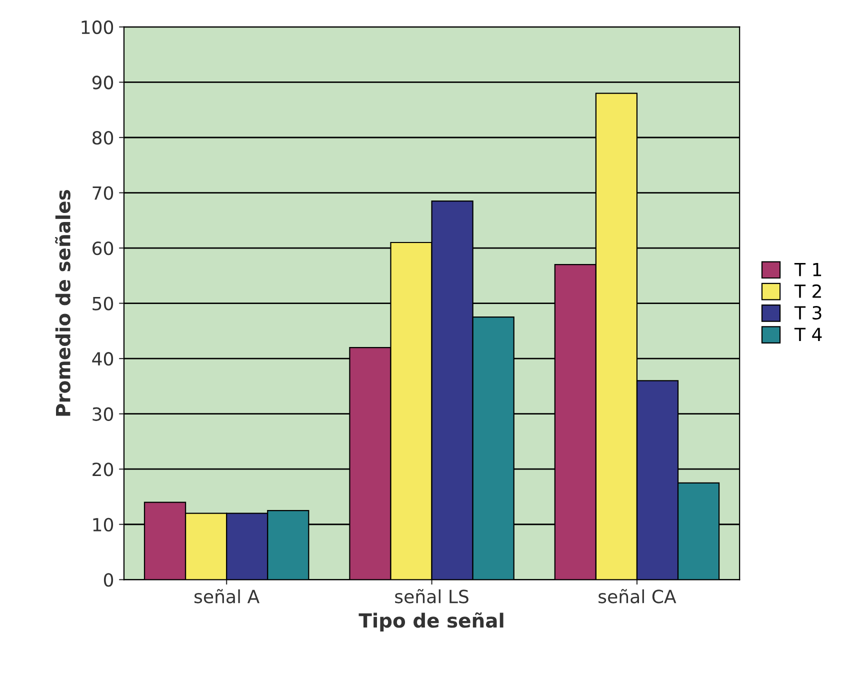 The height and width of the screenshot is (674, 855). Describe the element at coordinates (807, 291) in the screenshot. I see `legend-label: T 2` at that location.